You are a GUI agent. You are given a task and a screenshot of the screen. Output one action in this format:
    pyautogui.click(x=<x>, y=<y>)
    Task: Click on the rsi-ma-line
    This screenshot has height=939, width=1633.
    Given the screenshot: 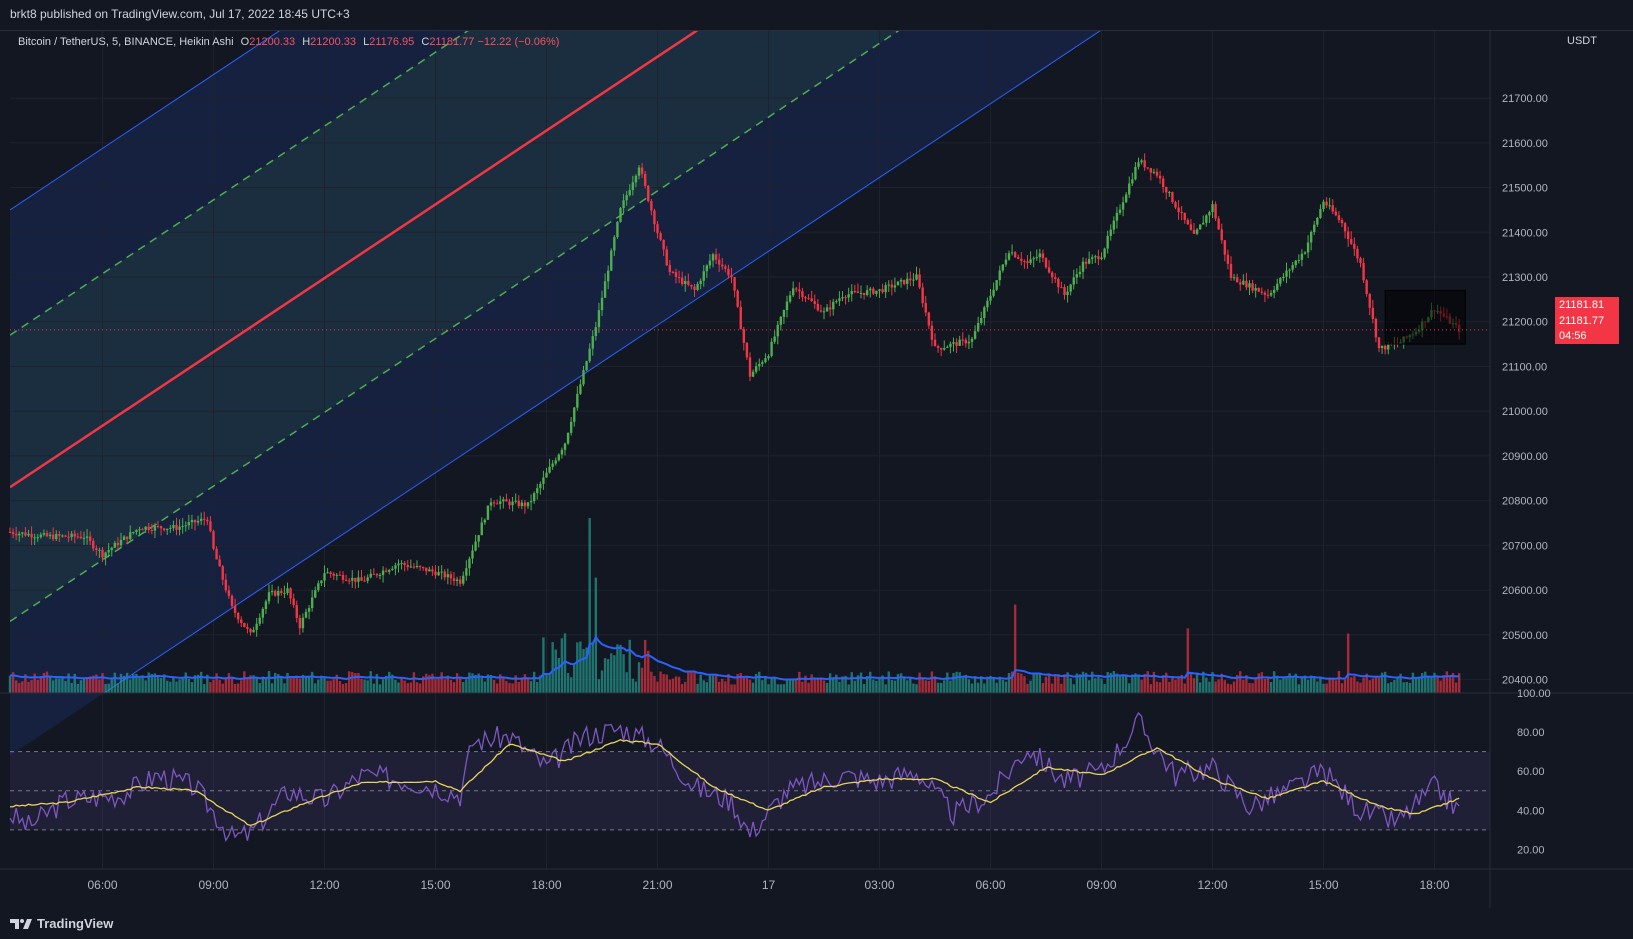 What is the action you would take?
    pyautogui.click(x=734, y=782)
    